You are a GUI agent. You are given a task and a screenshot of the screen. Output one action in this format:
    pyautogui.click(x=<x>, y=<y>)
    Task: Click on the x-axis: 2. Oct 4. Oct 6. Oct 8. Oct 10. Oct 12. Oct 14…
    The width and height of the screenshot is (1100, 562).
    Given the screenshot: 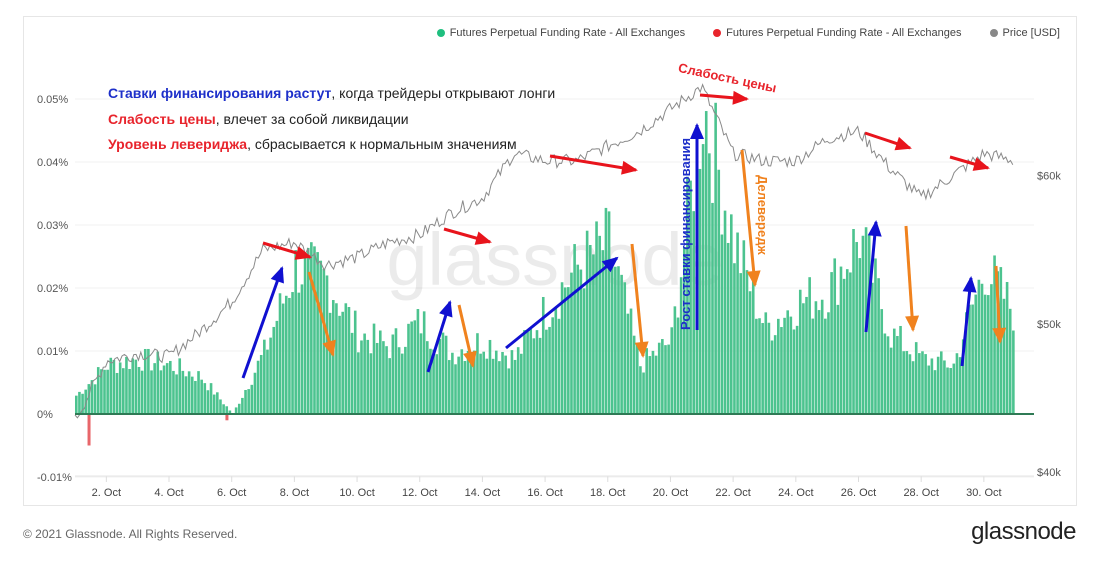 What is the action you would take?
    pyautogui.click(x=554, y=487)
    